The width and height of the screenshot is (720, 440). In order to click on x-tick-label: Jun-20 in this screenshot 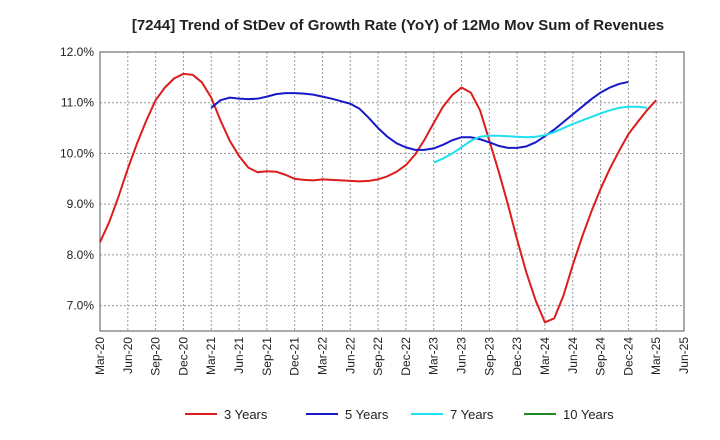, I will do `click(128, 355)`.